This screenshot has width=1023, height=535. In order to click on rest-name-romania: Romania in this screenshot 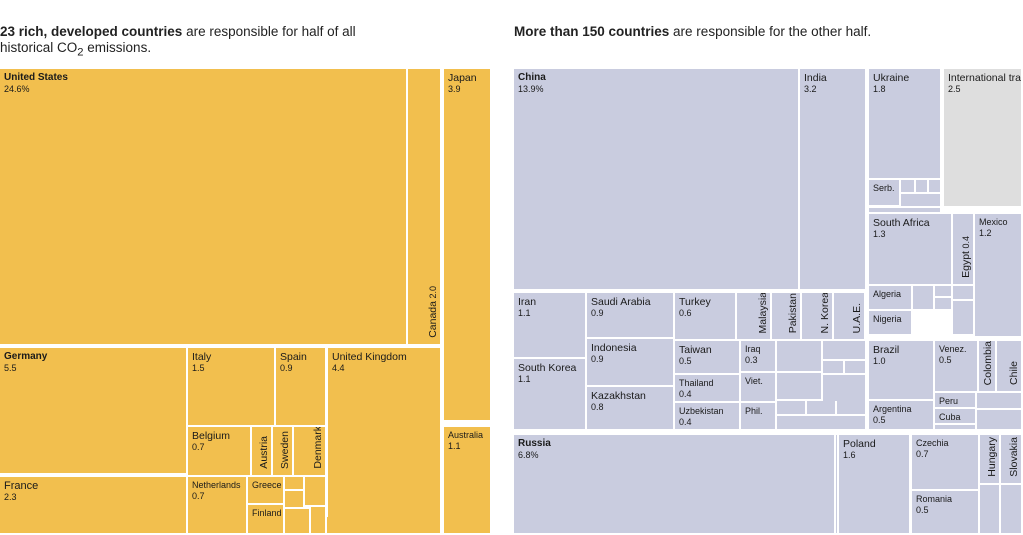, I will do `click(934, 499)`.